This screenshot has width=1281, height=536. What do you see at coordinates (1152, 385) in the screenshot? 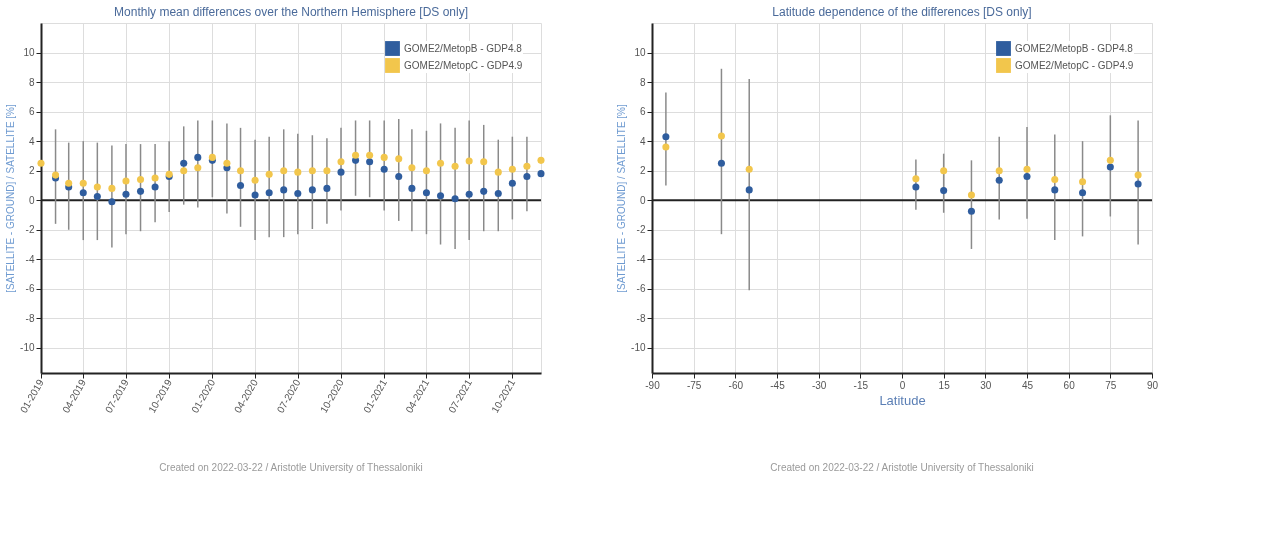
I see `x-tick-label: 90` at bounding box center [1152, 385].